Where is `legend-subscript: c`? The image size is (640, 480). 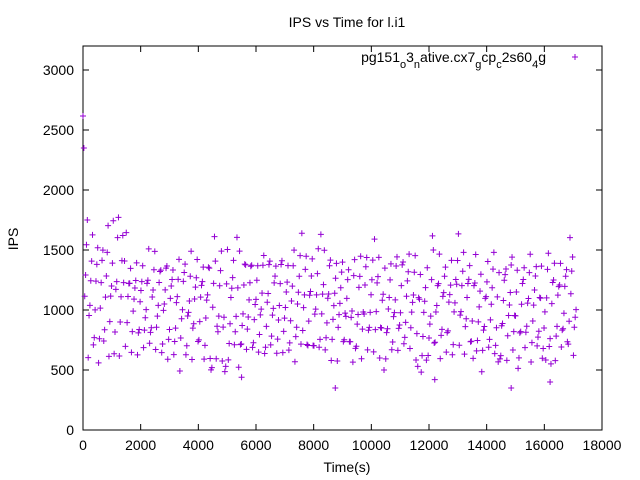 legend-subscript: c is located at coordinates (499, 65).